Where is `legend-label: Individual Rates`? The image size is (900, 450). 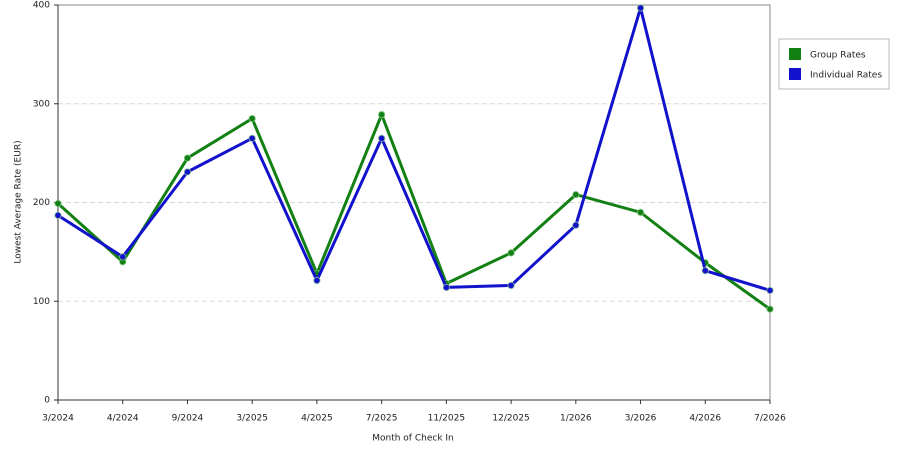
legend-label: Individual Rates is located at coordinates (846, 76).